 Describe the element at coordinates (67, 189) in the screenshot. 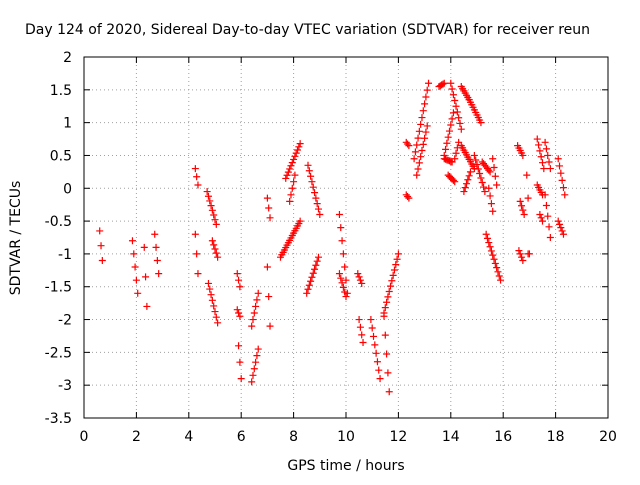

I see `y-tick-label: 0` at that location.